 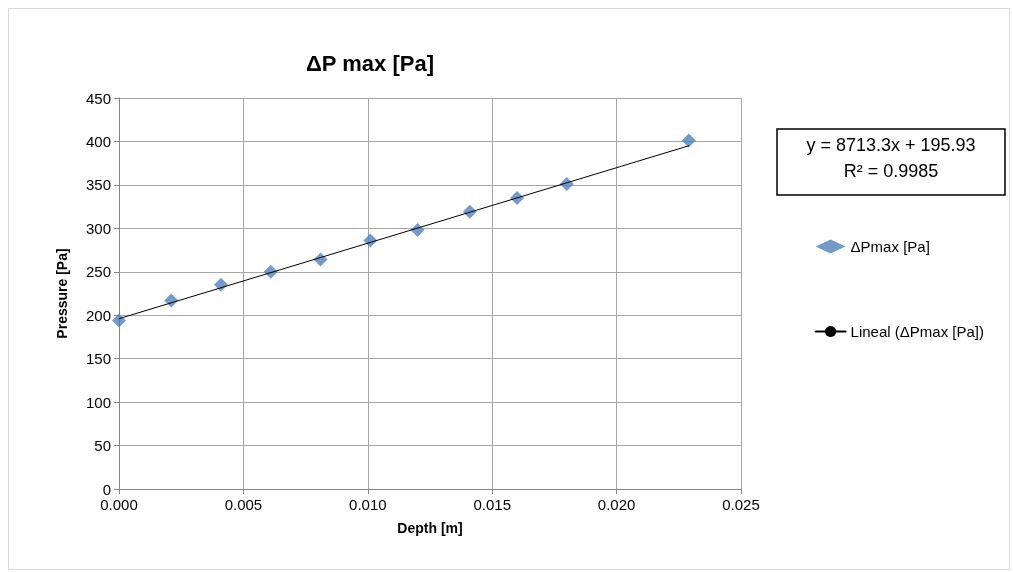 I want to click on y-tick-label: 250, so click(x=98, y=272).